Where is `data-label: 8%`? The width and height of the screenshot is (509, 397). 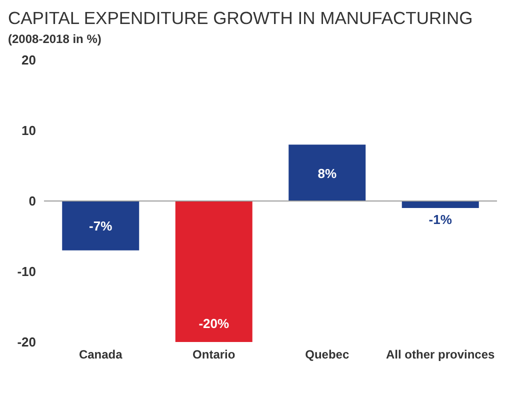 data-label: 8% is located at coordinates (327, 173).